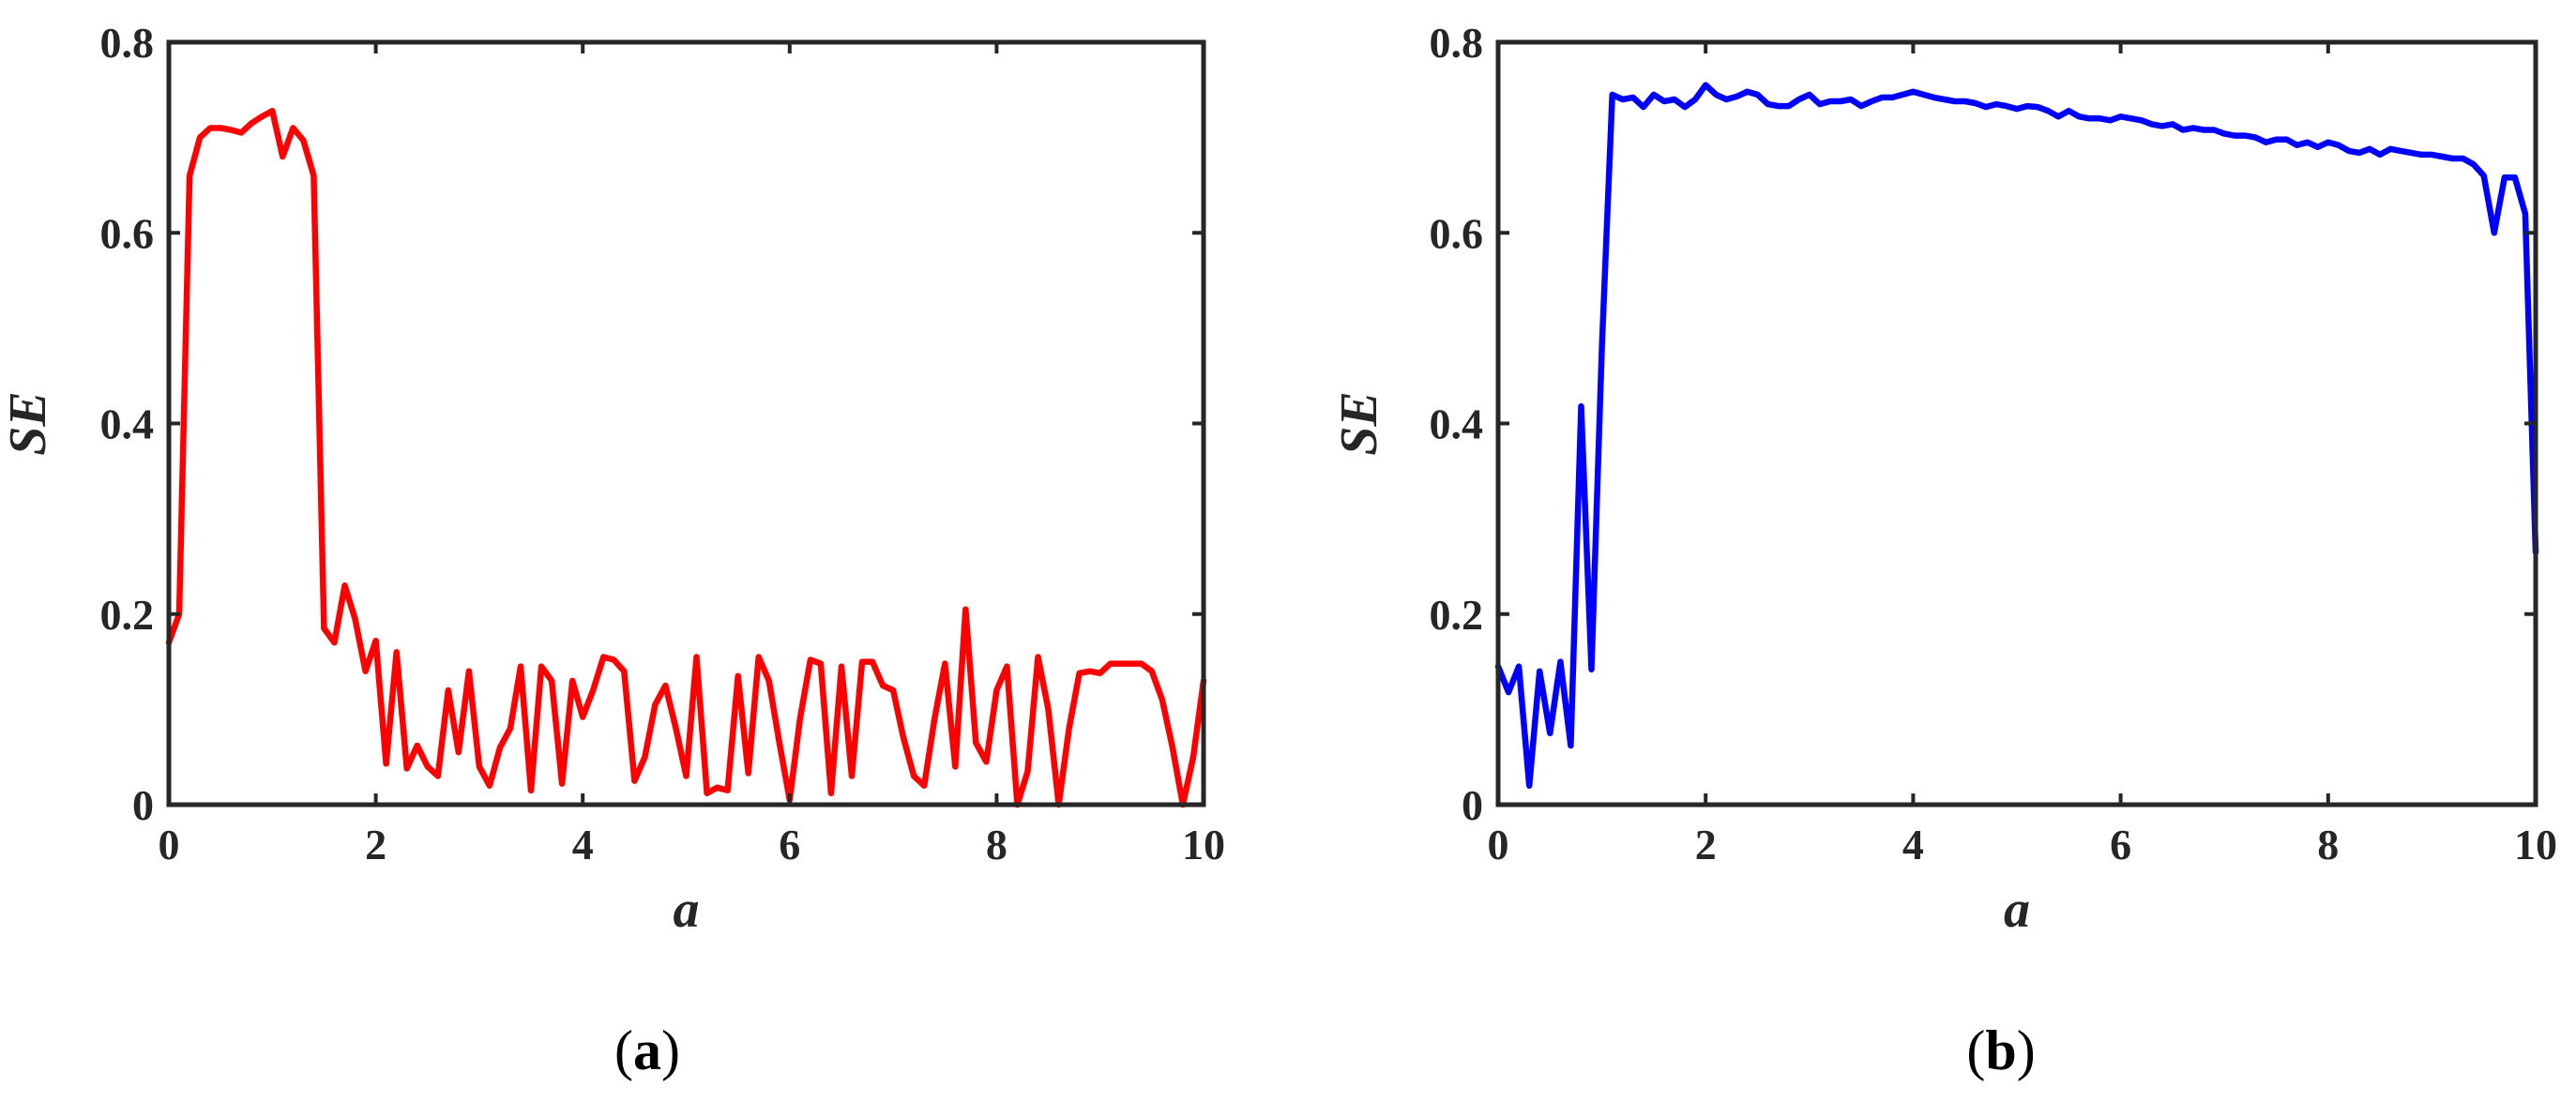 This screenshot has height=1102, width=2576. I want to click on caption-letter: b, so click(2001, 1050).